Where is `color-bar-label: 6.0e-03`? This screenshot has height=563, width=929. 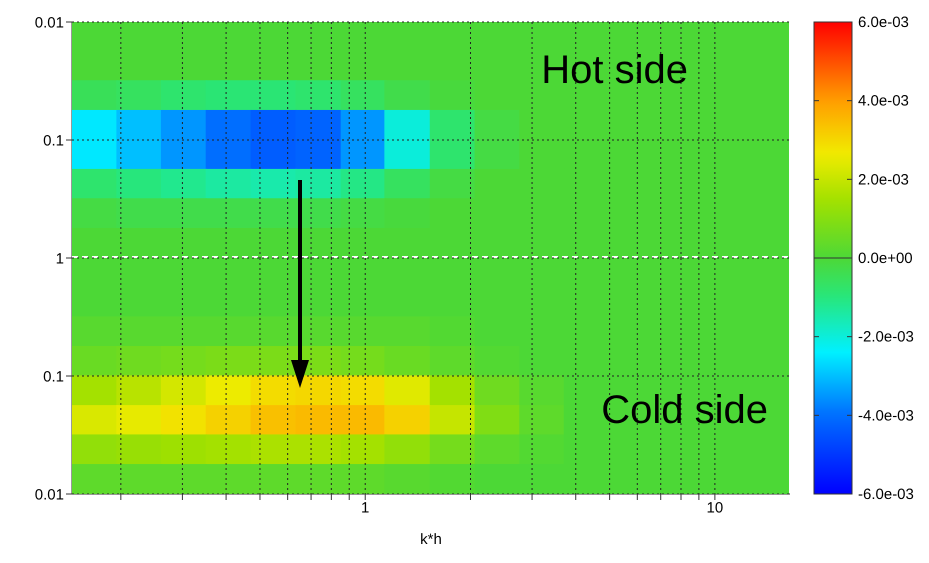
color-bar-label: 6.0e-03 is located at coordinates (883, 22).